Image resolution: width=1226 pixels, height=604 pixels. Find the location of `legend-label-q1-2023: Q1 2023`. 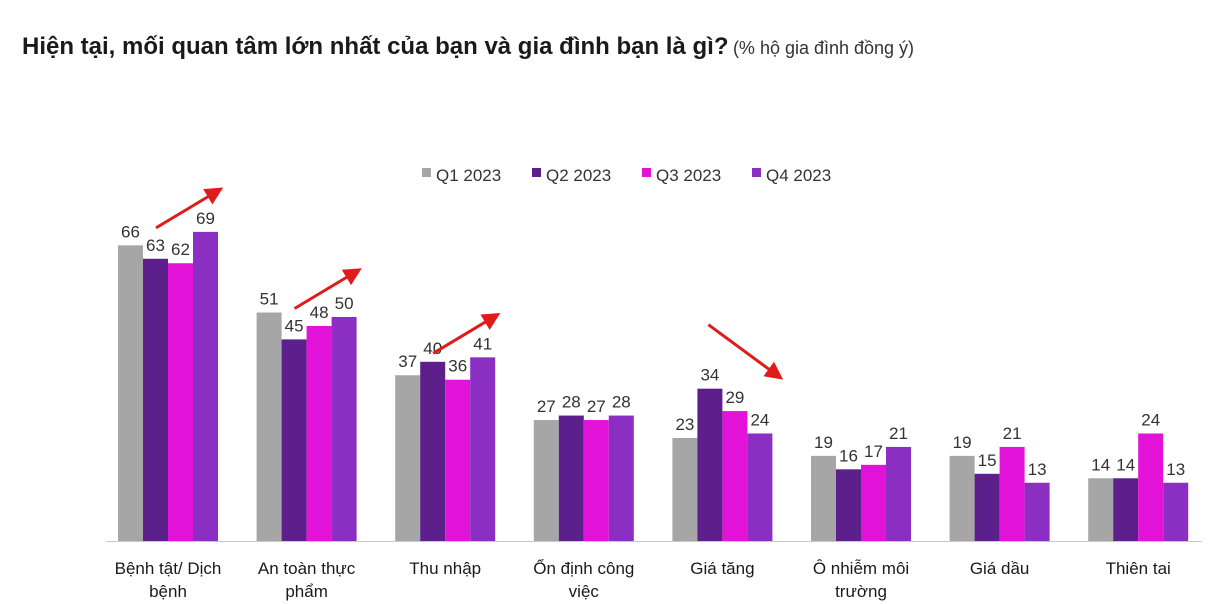

legend-label-q1-2023: Q1 2023 is located at coordinates (468, 175).